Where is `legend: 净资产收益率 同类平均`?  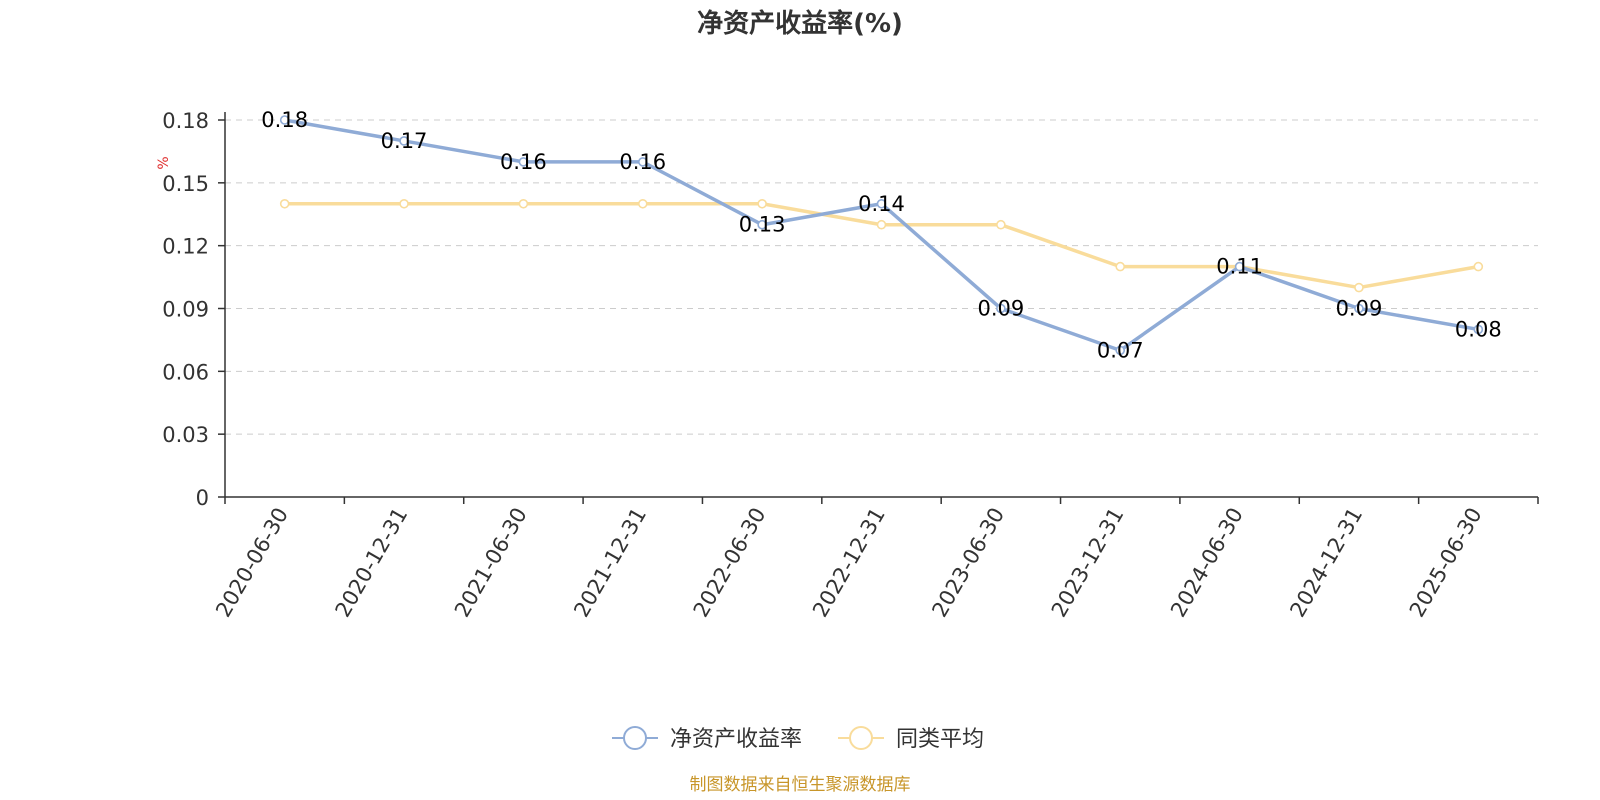 legend: 净资产收益率 同类平均 is located at coordinates (798, 739).